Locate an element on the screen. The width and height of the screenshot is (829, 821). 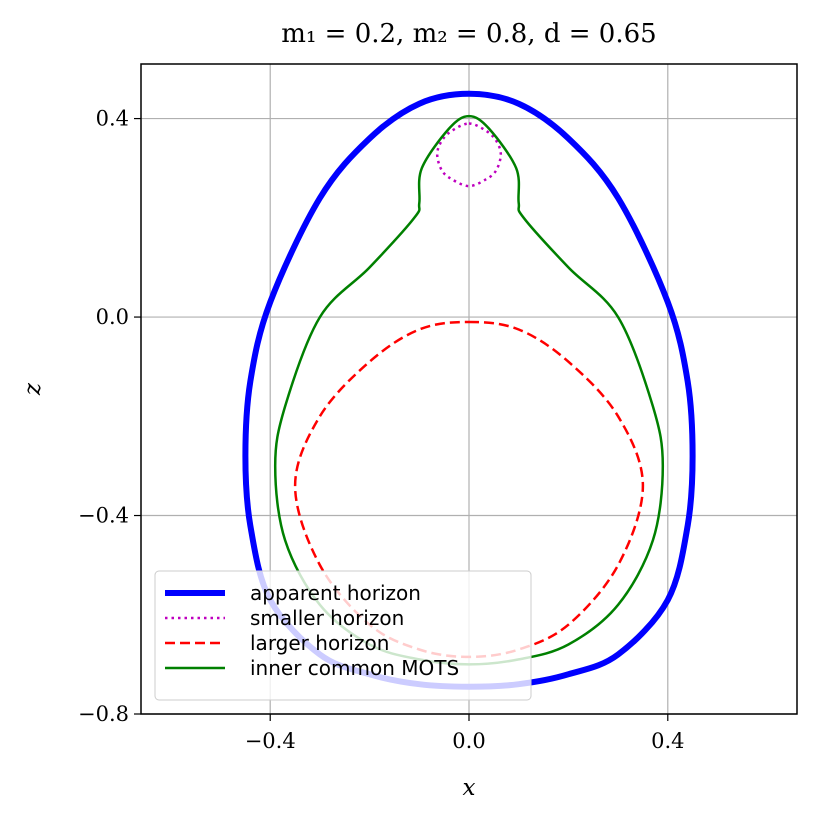
x-axis-label: x is located at coordinates (469, 788).